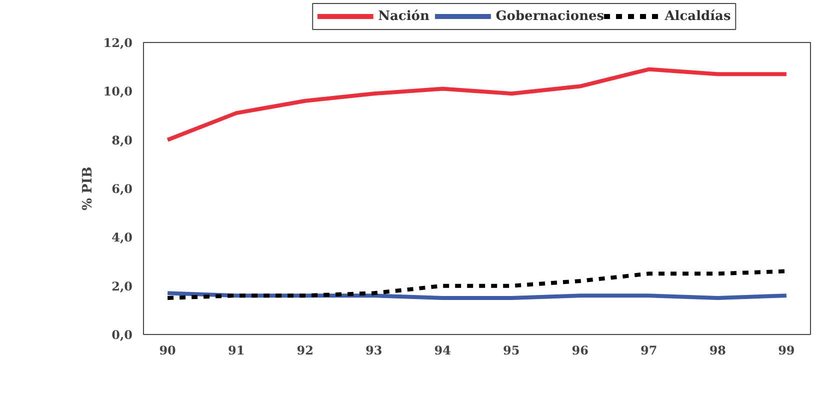 The image size is (837, 410). I want to click on legend-label: Gobernaciones, so click(550, 16).